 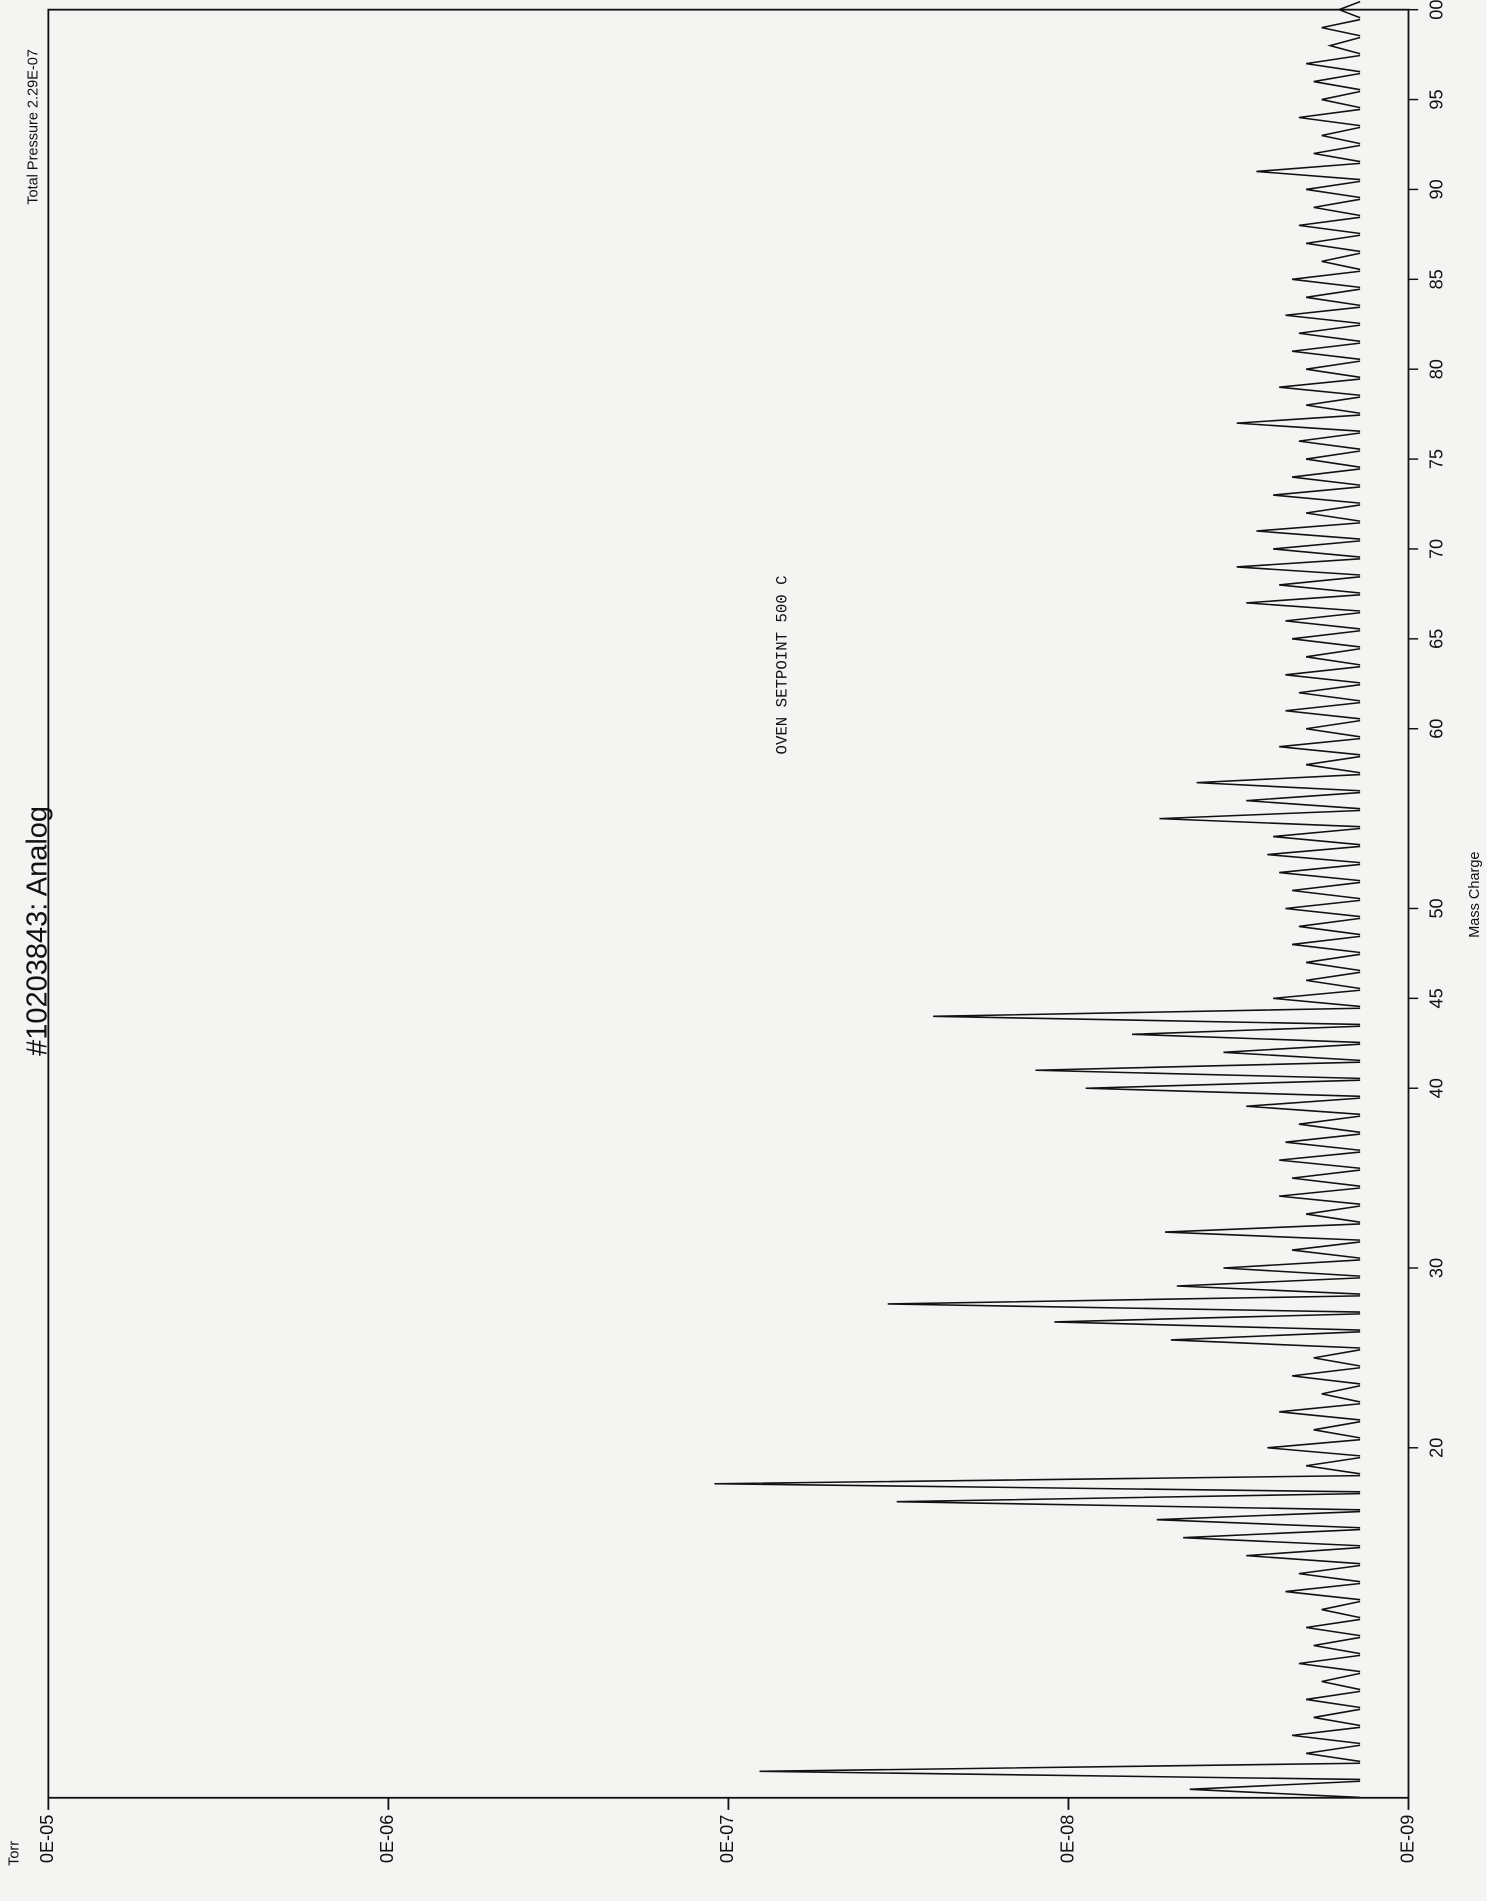 I want to click on x-tick-label: 50, so click(x=1436, y=908).